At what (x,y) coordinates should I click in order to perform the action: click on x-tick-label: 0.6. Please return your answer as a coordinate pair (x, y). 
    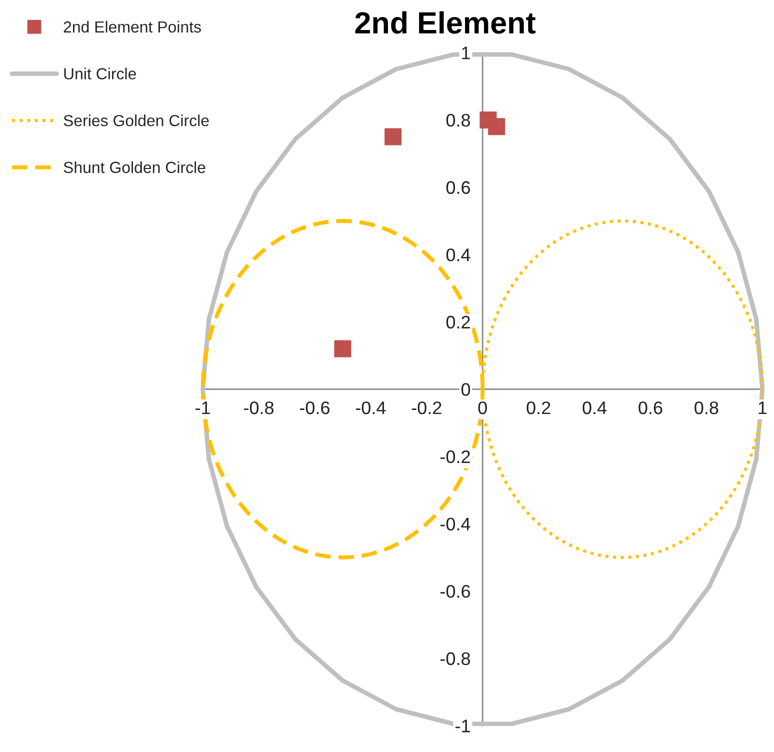
    Looking at the image, I should click on (650, 407).